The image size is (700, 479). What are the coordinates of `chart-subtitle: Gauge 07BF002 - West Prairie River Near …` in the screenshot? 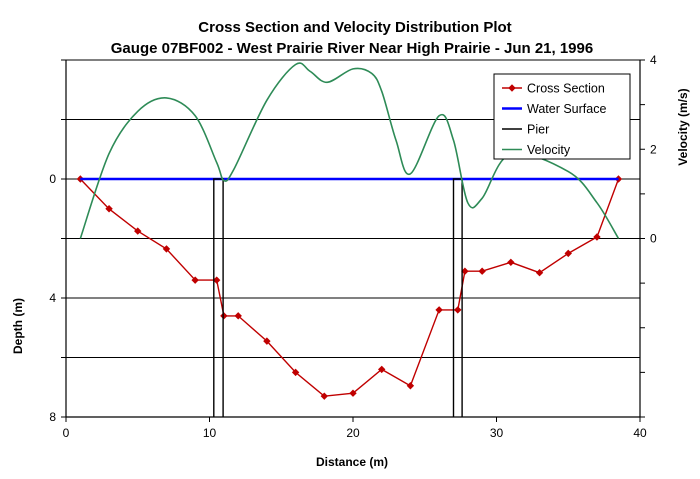 It's located at (352, 48).